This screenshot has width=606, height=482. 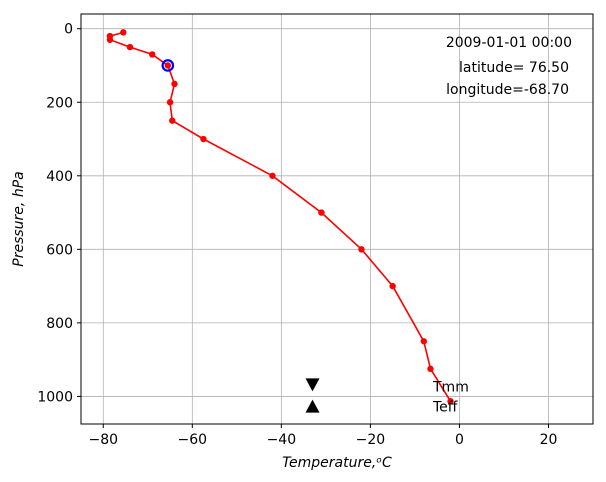 What do you see at coordinates (55, 397) in the screenshot?
I see `y-tick-label: 1000` at bounding box center [55, 397].